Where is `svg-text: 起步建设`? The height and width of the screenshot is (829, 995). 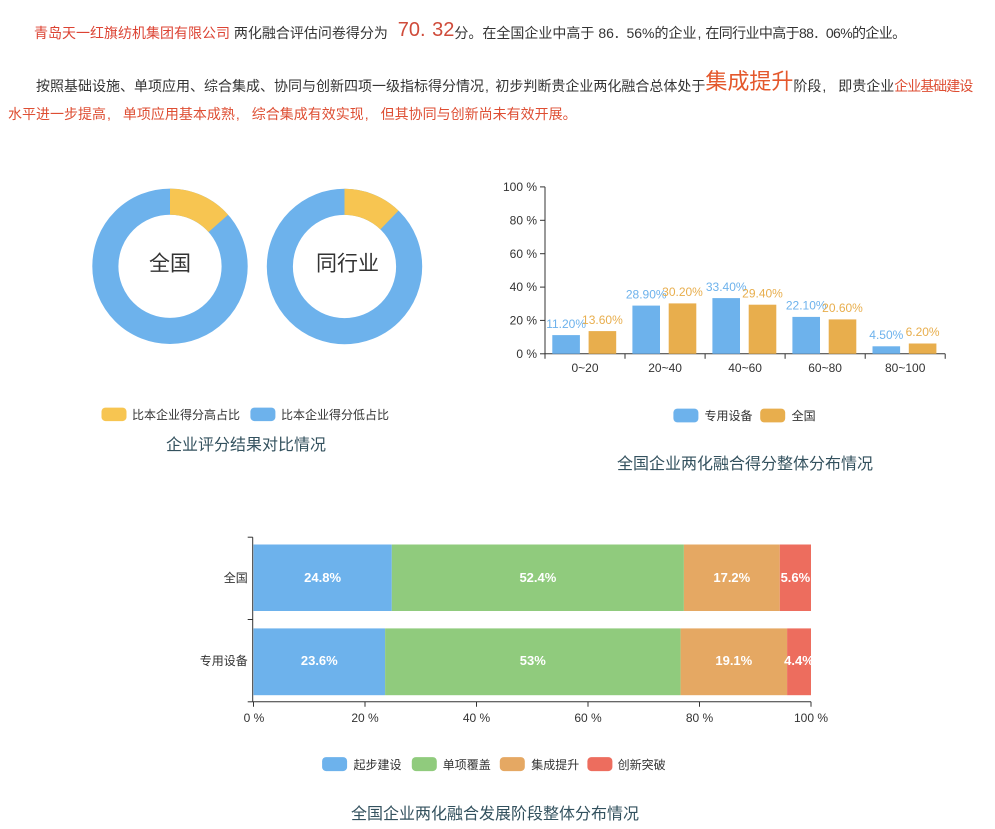
svg-text: 起步建设 is located at coordinates (378, 765).